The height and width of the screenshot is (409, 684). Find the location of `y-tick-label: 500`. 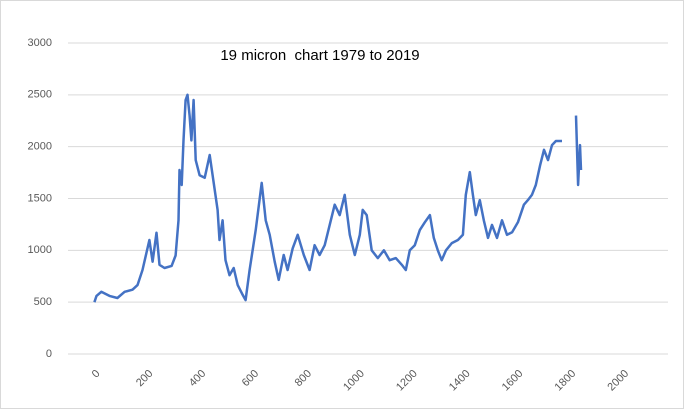

y-tick-label: 500 is located at coordinates (43, 302).